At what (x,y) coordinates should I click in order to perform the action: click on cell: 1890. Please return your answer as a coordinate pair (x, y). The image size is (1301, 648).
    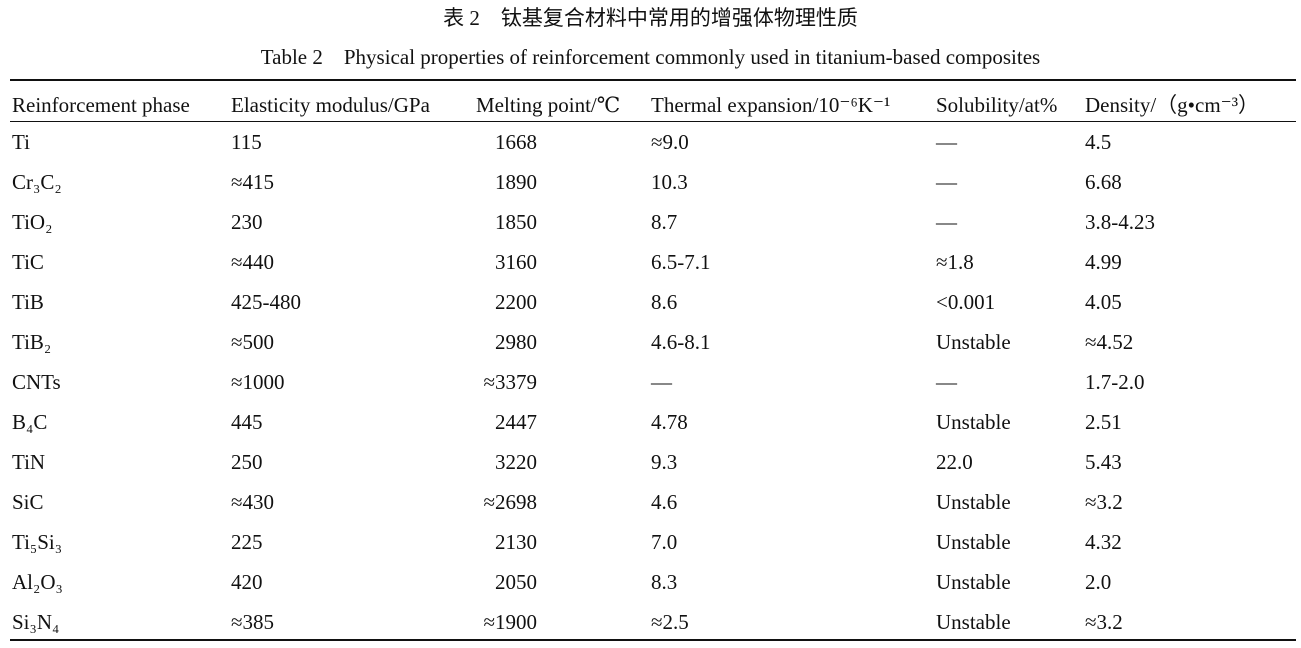
    Looking at the image, I should click on (516, 182).